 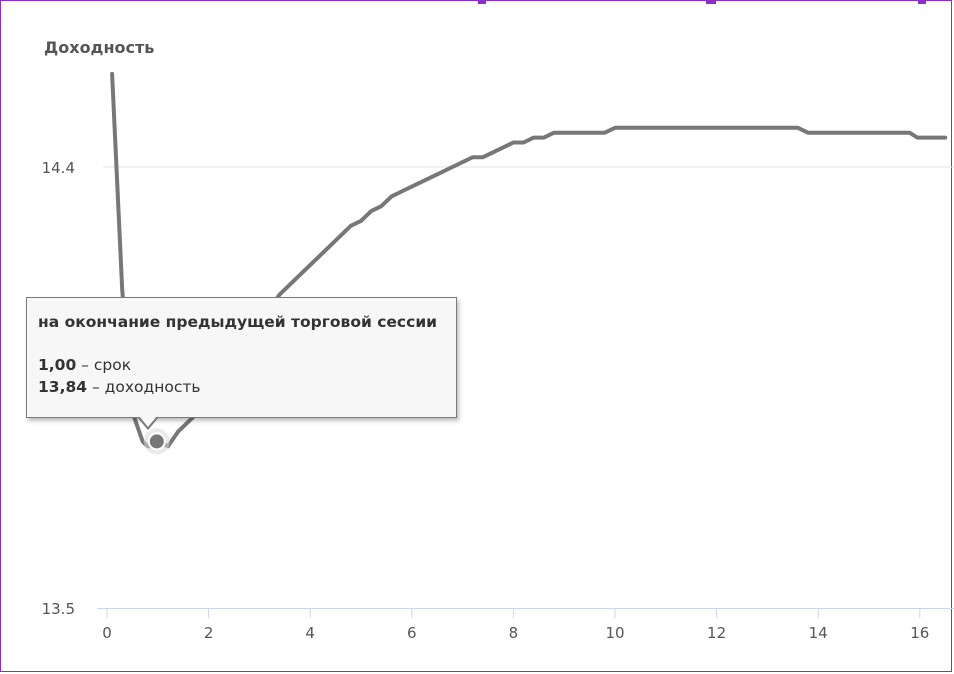 I want to click on x-tick-label: 10, so click(x=614, y=633).